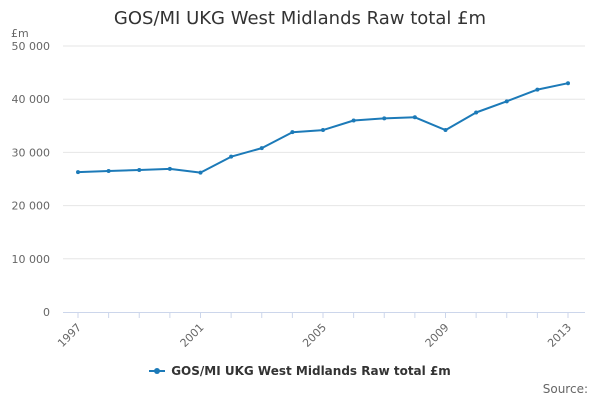 The width and height of the screenshot is (600, 400). What do you see at coordinates (20, 33) in the screenshot?
I see `y-axis-unit-label: £m` at bounding box center [20, 33].